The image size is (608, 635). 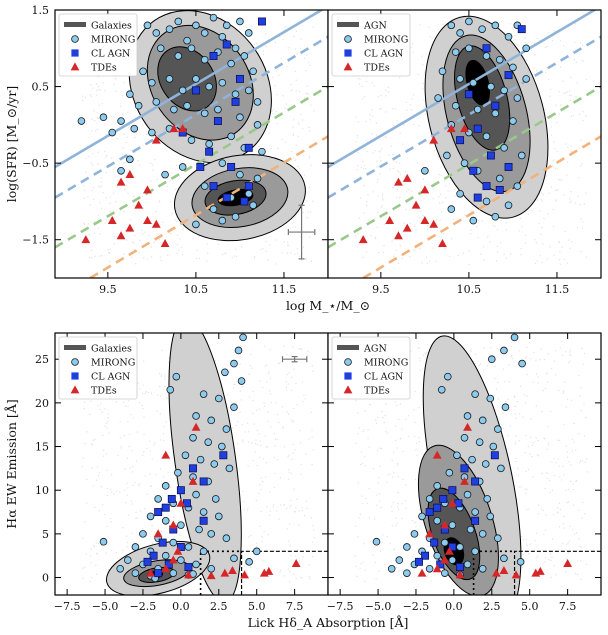 What do you see at coordinates (104, 68) in the screenshot?
I see `legend-label: TDEs` at bounding box center [104, 68].